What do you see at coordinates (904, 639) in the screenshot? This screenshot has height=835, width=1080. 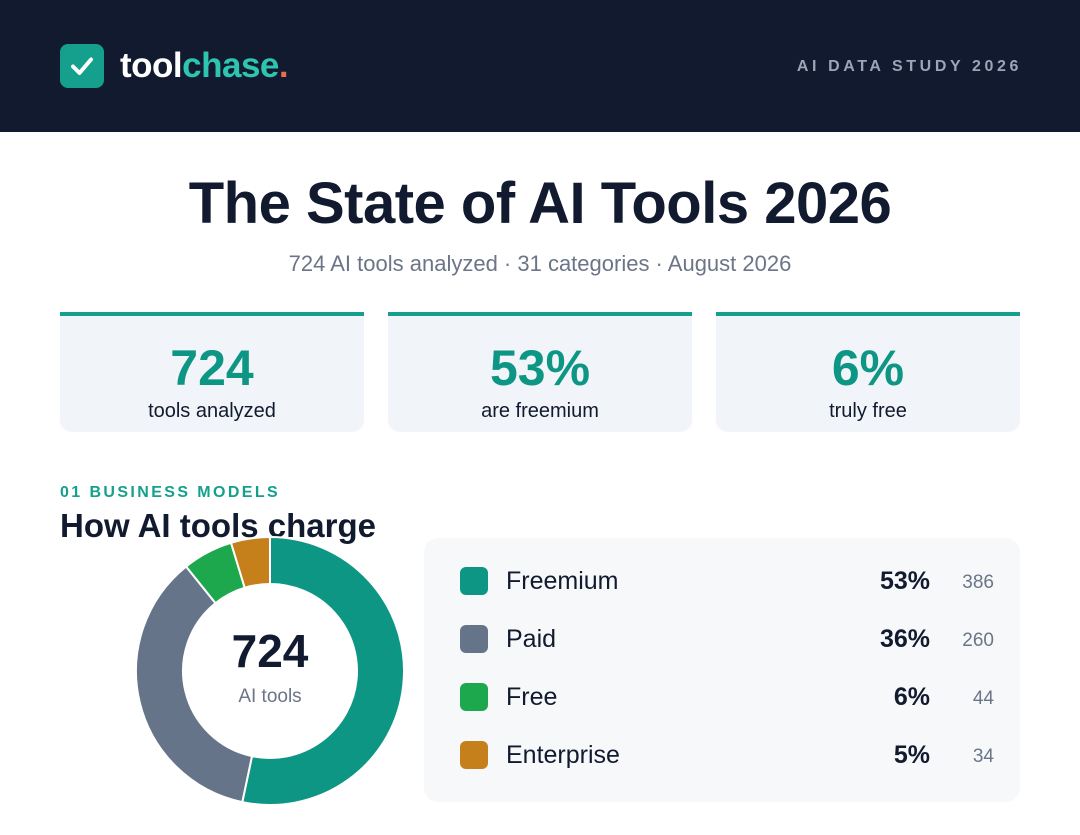 I see `legend-percent: 36%` at bounding box center [904, 639].